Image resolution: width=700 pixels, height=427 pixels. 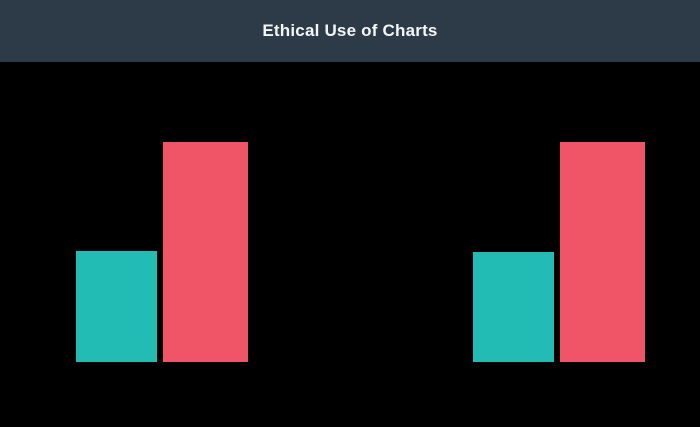 I want to click on bar-chart-left, so click(x=162, y=252).